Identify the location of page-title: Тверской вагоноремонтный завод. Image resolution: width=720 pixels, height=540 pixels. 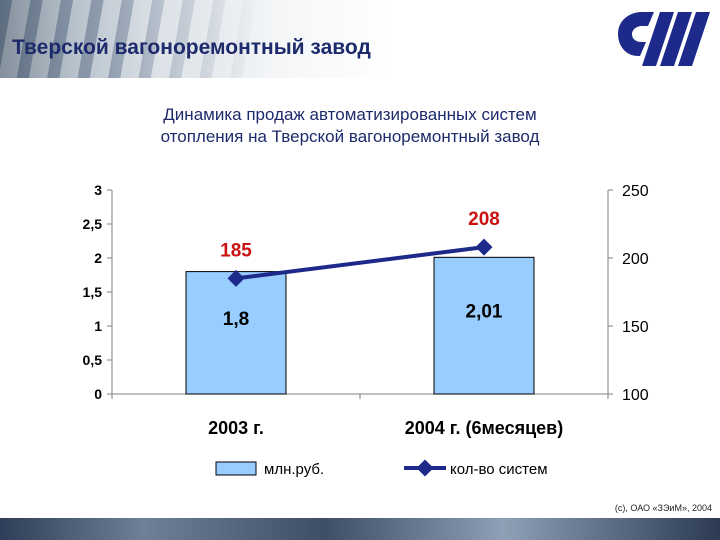
(191, 47).